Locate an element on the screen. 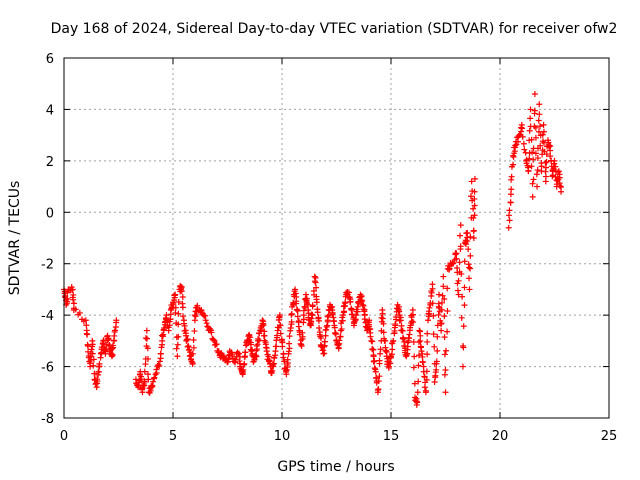  x-axis-label: GPS time / hours is located at coordinates (335, 467).